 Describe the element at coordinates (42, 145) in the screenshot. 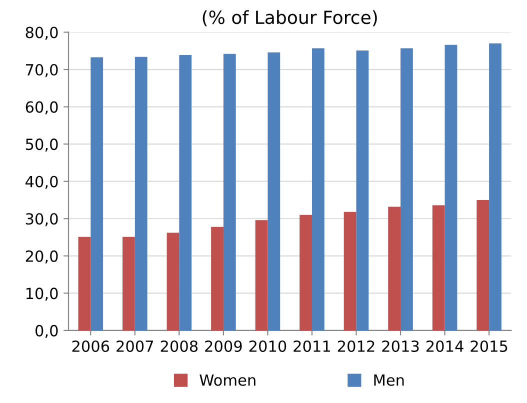

I see `y-tick-label: 50,0` at that location.